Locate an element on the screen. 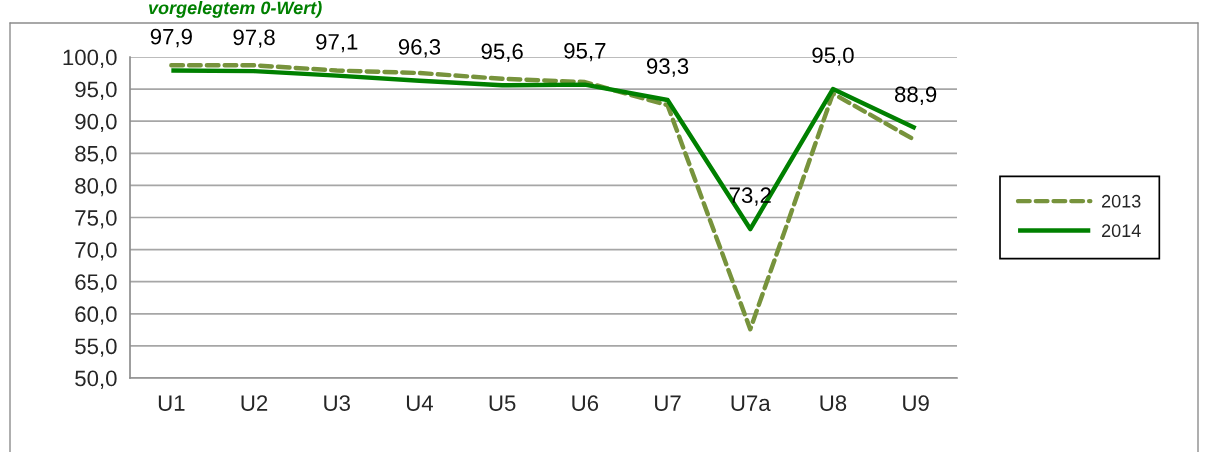  y-tick-label: 60,0 is located at coordinates (96, 315).